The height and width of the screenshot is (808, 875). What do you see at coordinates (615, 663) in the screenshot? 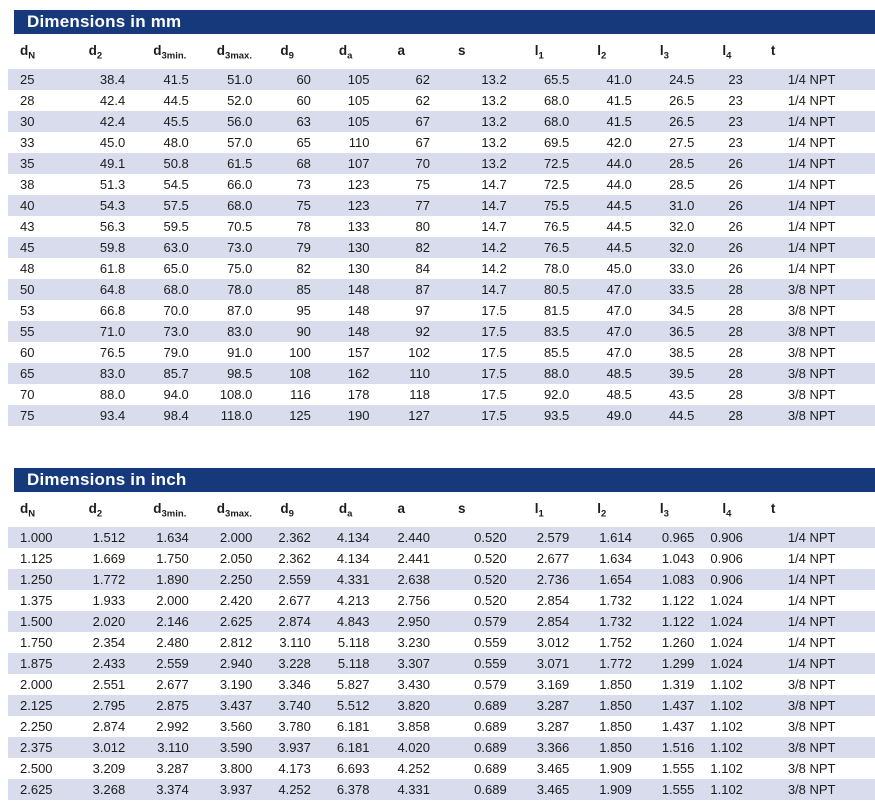
I see `table-cell: 1.772` at bounding box center [615, 663].